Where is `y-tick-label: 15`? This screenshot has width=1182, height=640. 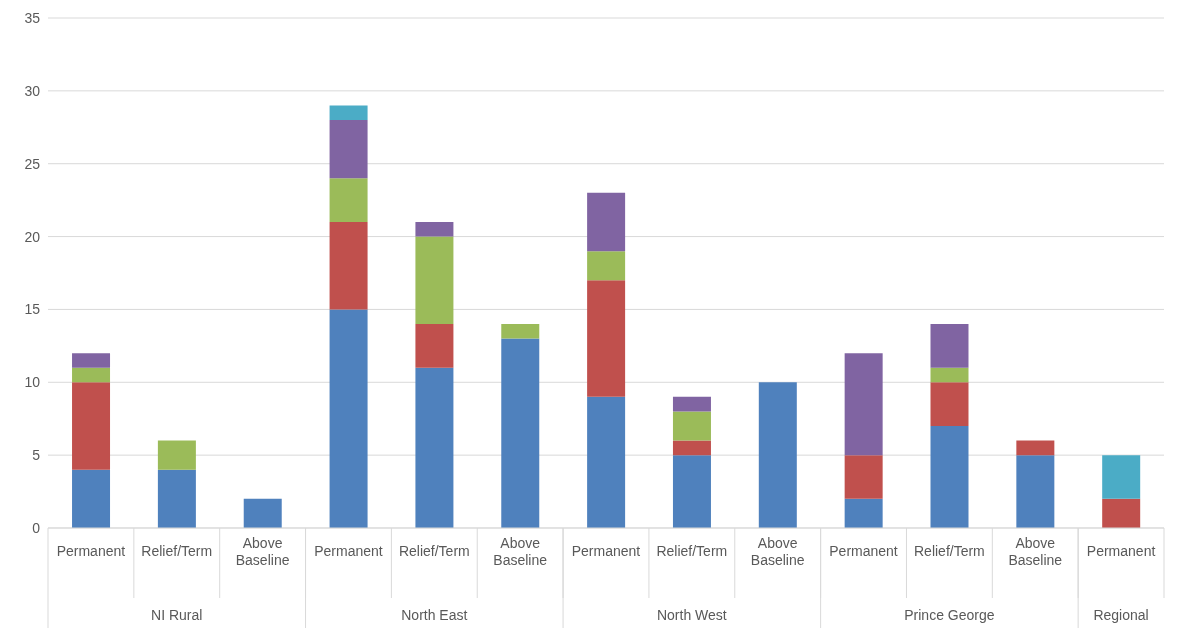 y-tick-label: 15 is located at coordinates (32, 309).